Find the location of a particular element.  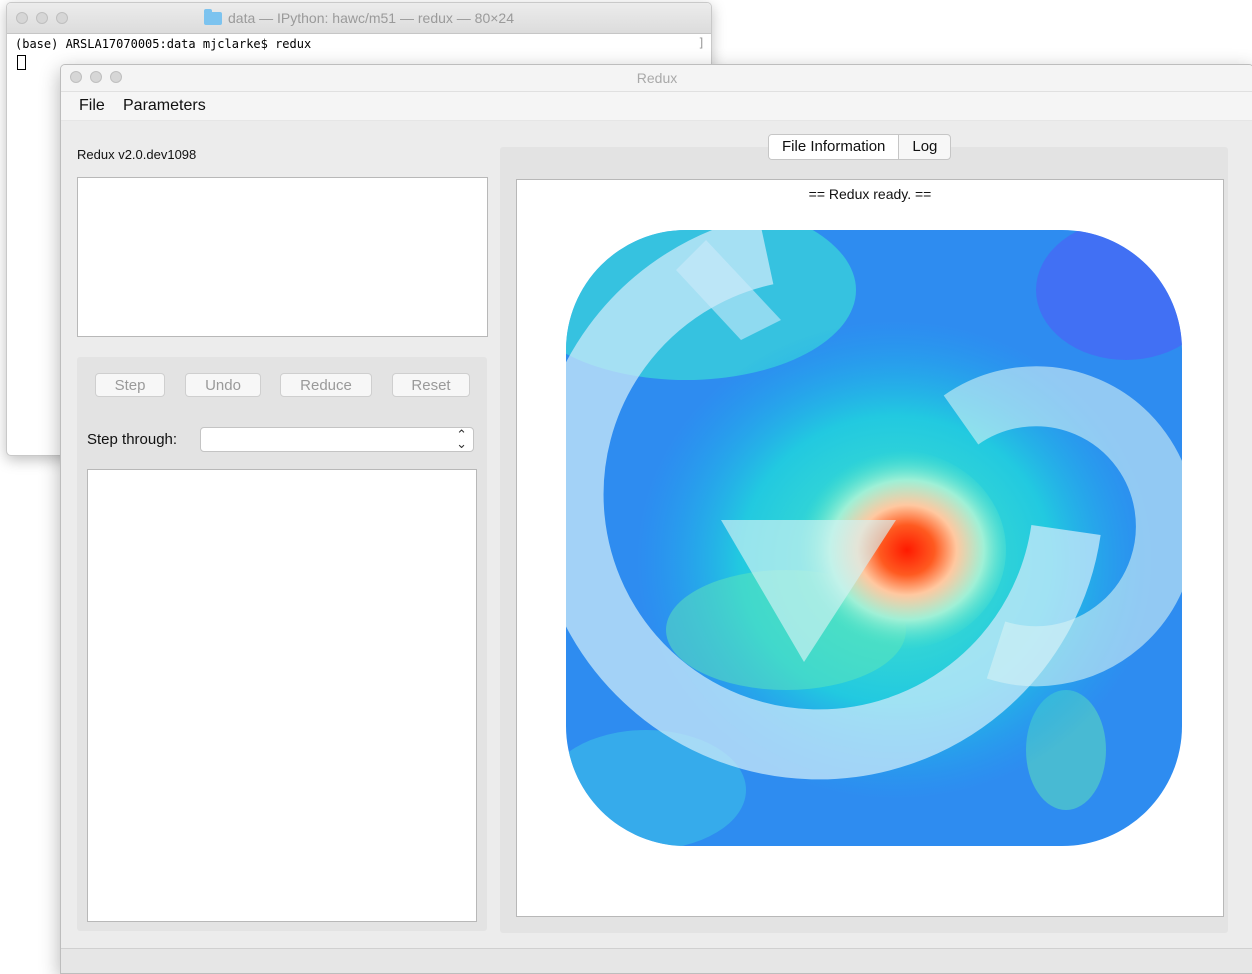

terminal-title: data — IPython: hawc/m51 — redux — 80×24 is located at coordinates (359, 17).